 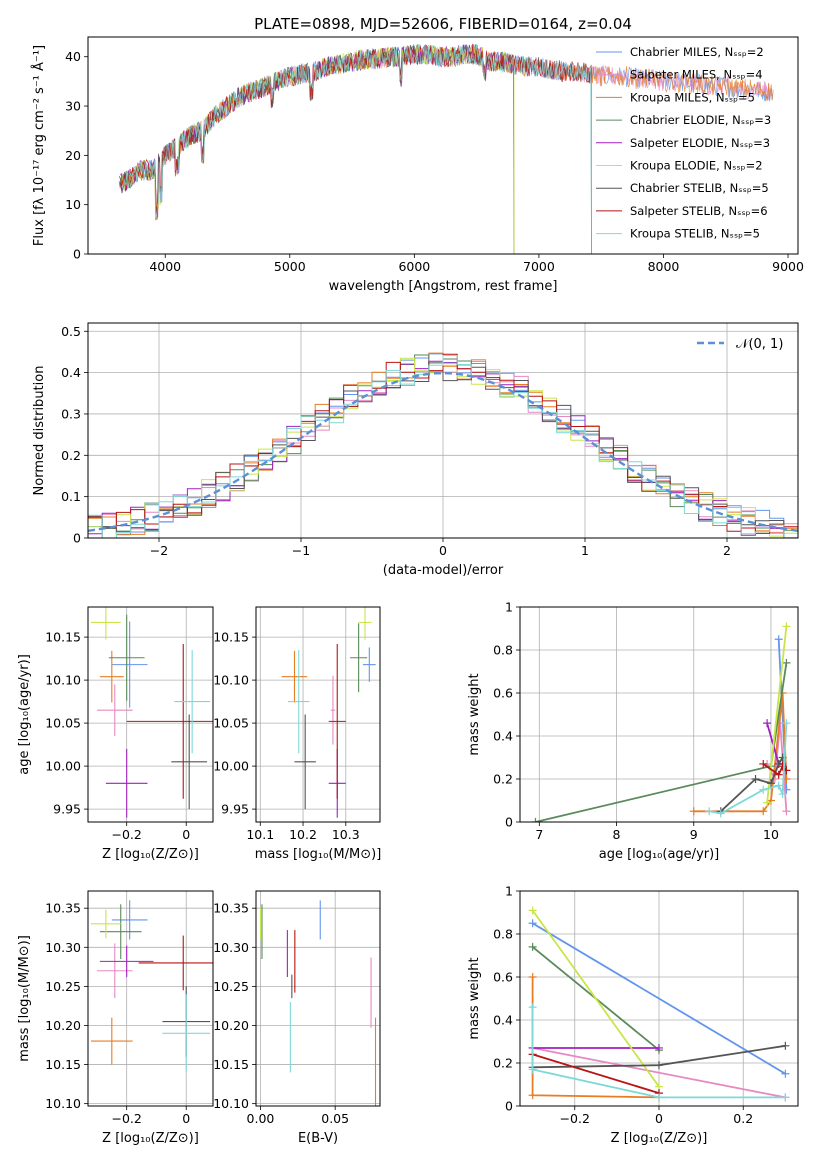 I want to click on x-tick-label: −2, so click(x=159, y=550).